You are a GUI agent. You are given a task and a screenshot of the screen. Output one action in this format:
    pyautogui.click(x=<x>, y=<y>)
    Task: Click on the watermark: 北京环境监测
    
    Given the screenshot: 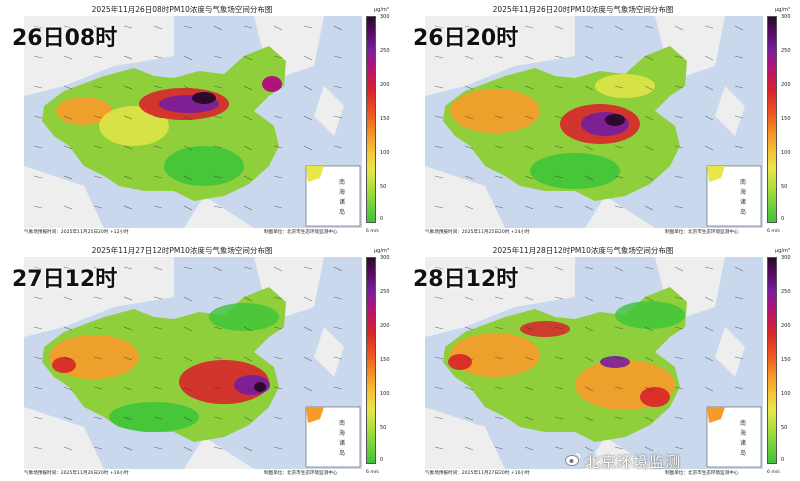 What is the action you would take?
    pyautogui.click(x=633, y=462)
    